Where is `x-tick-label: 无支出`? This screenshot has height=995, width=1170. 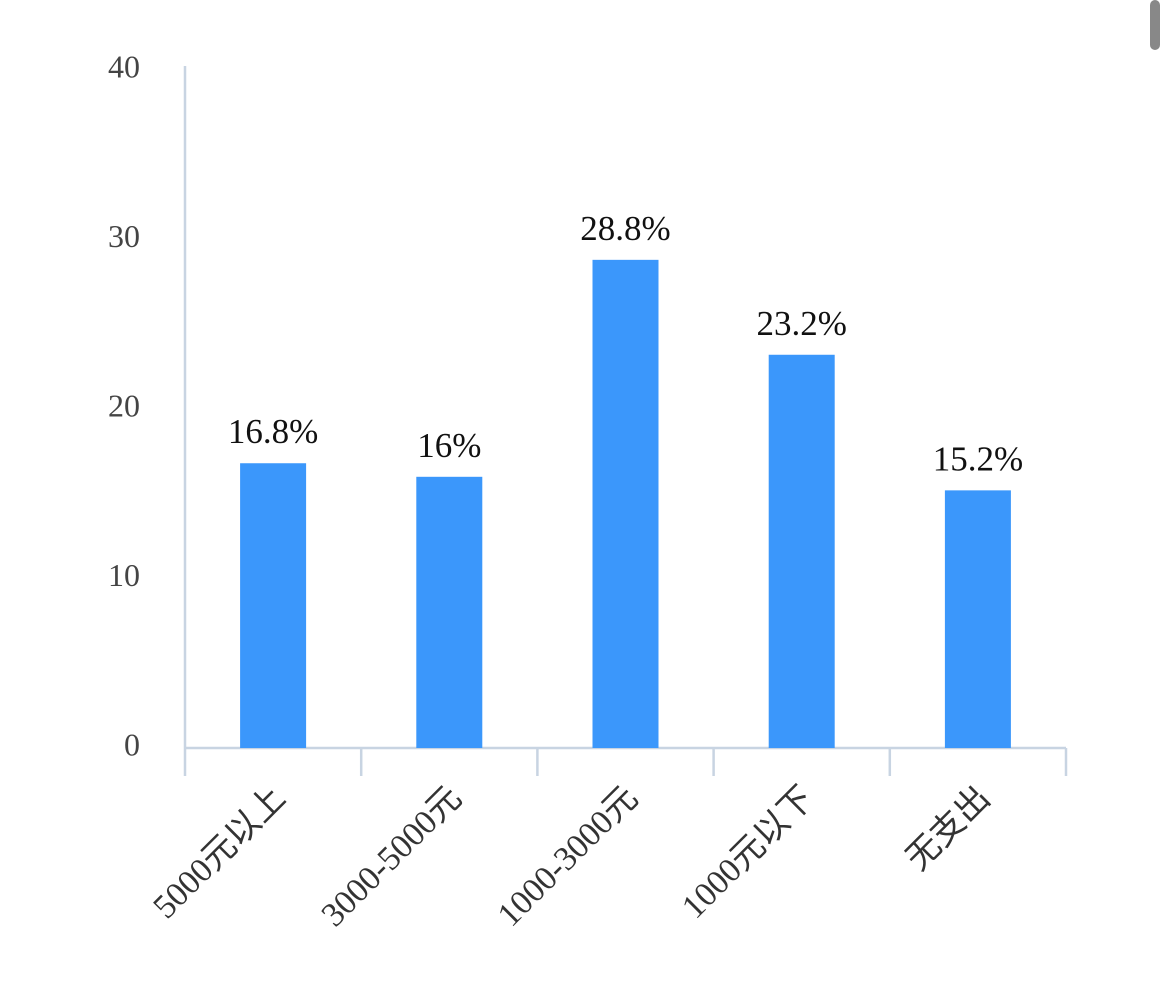
x-tick-label: 无支出 is located at coordinates (948, 828).